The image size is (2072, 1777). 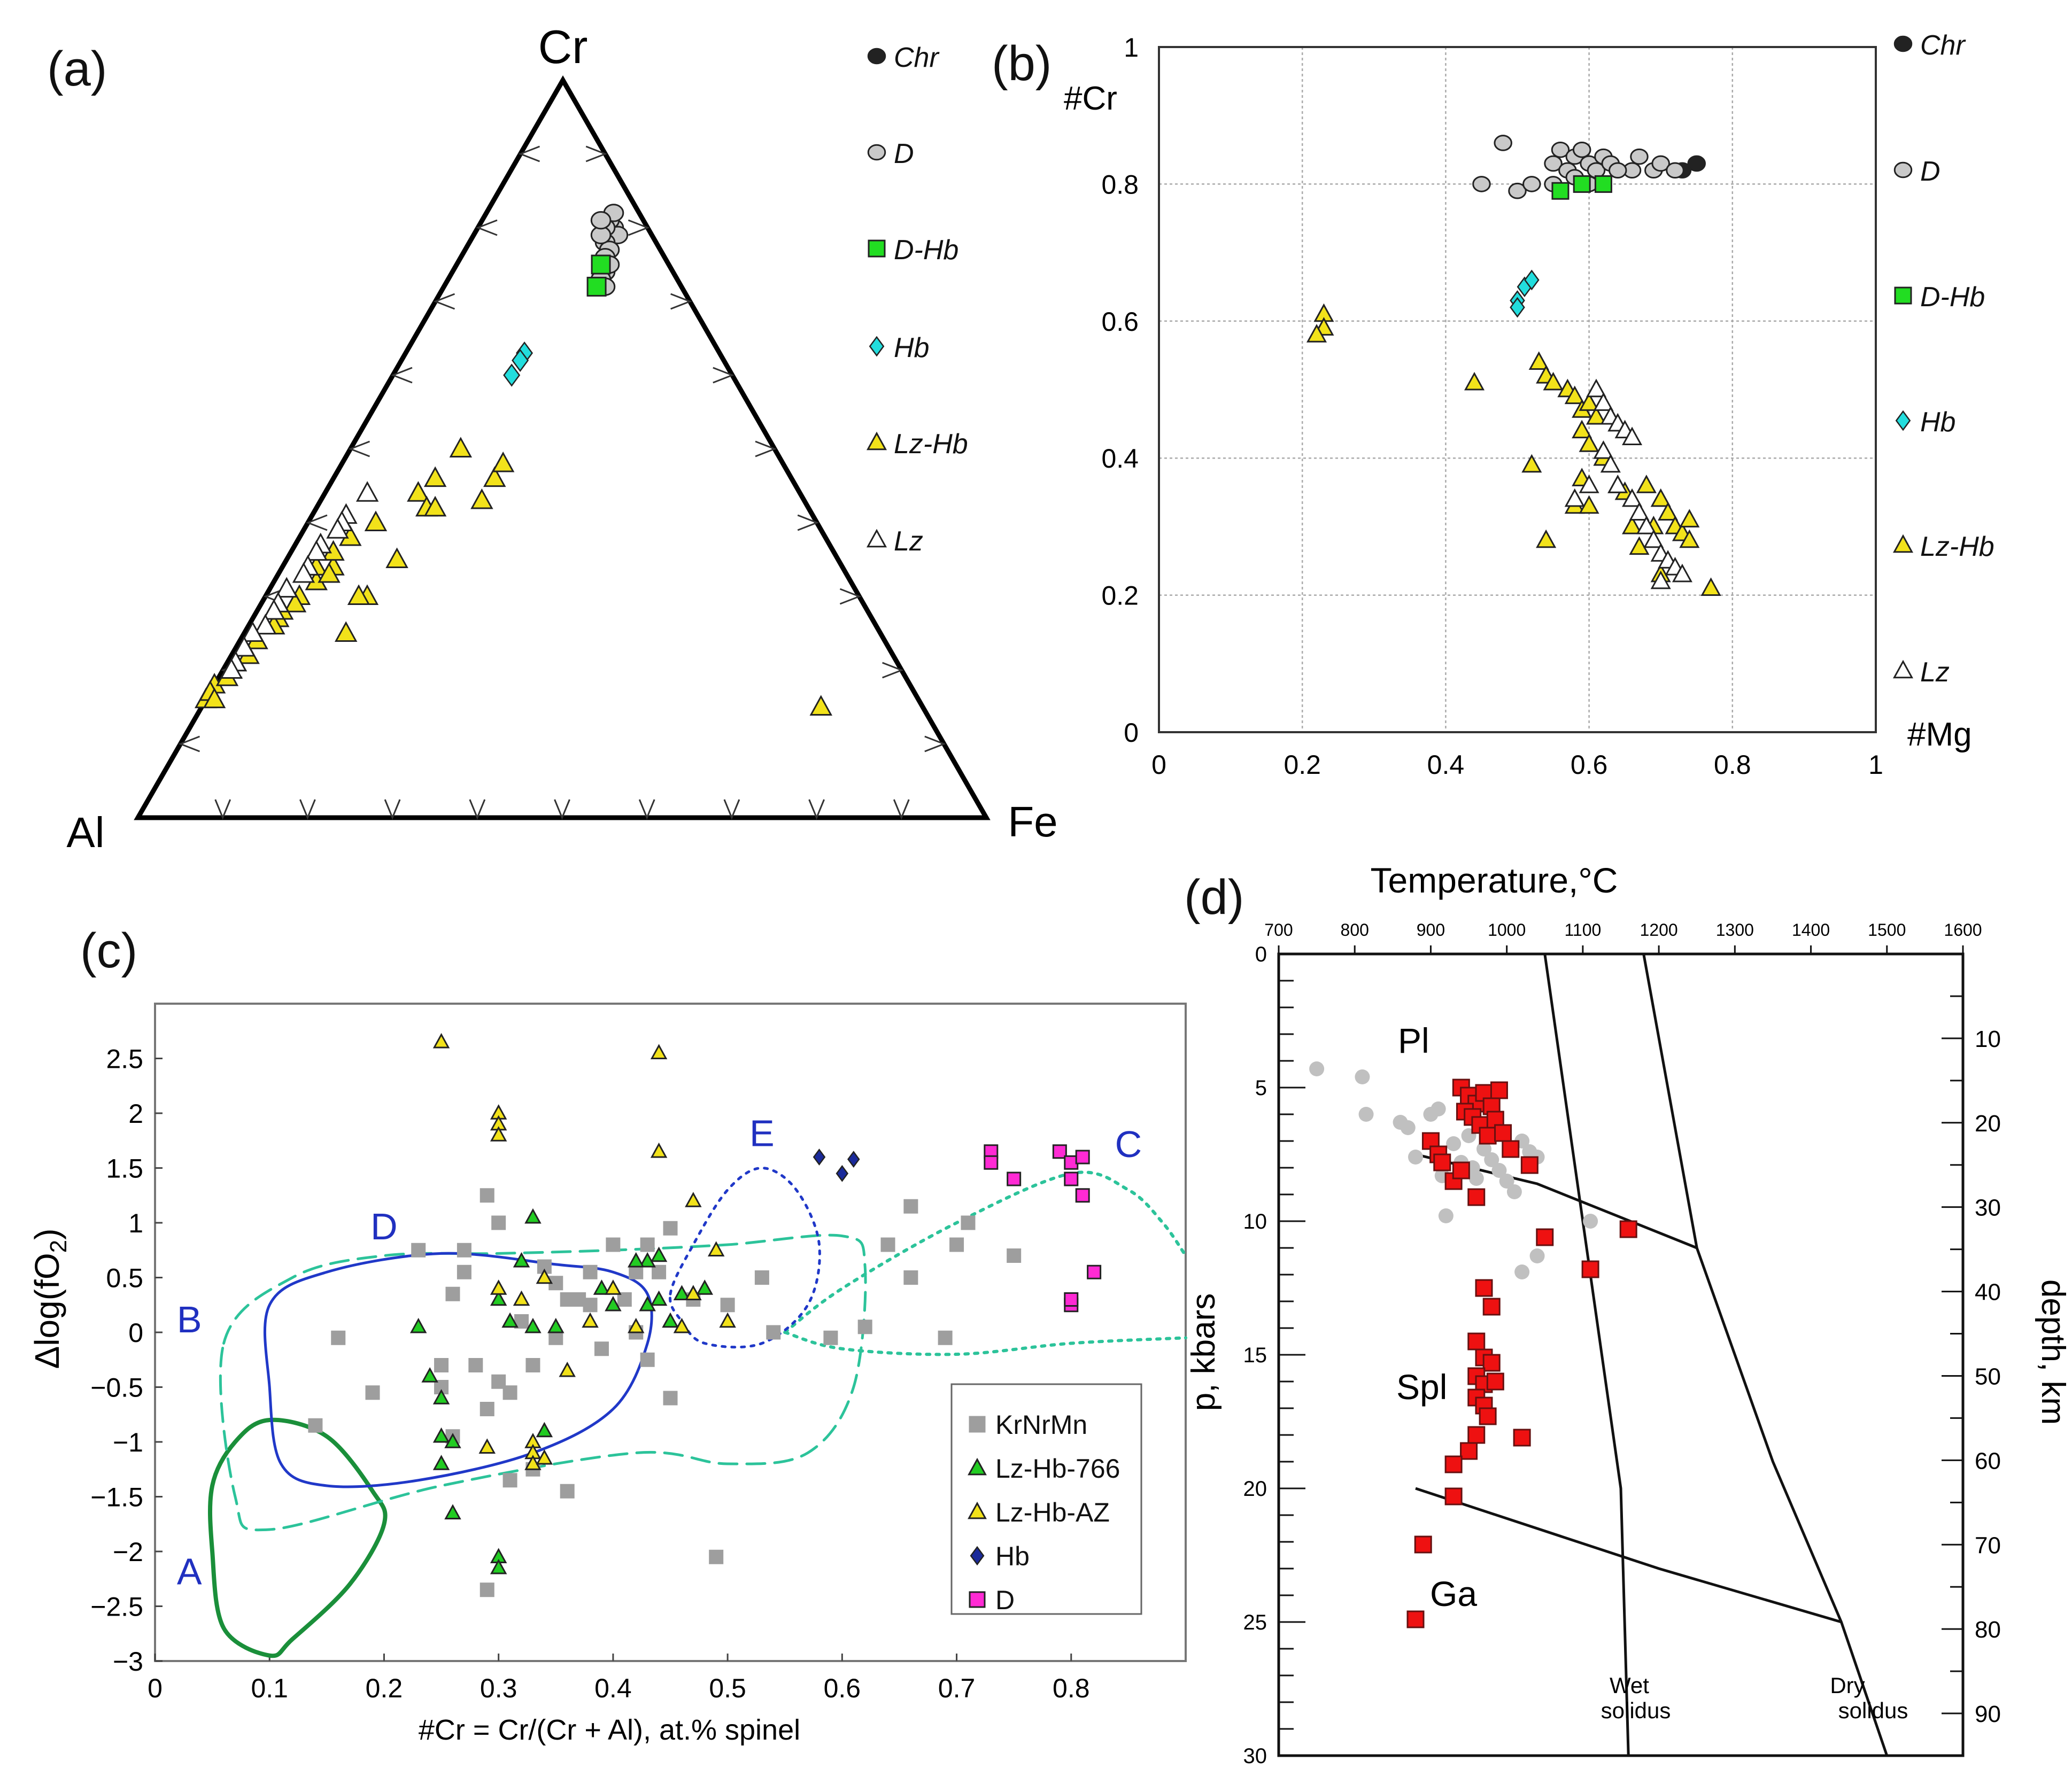 I want to click on panel-d-ylabel-right: depth, km, so click(x=2053, y=1352).